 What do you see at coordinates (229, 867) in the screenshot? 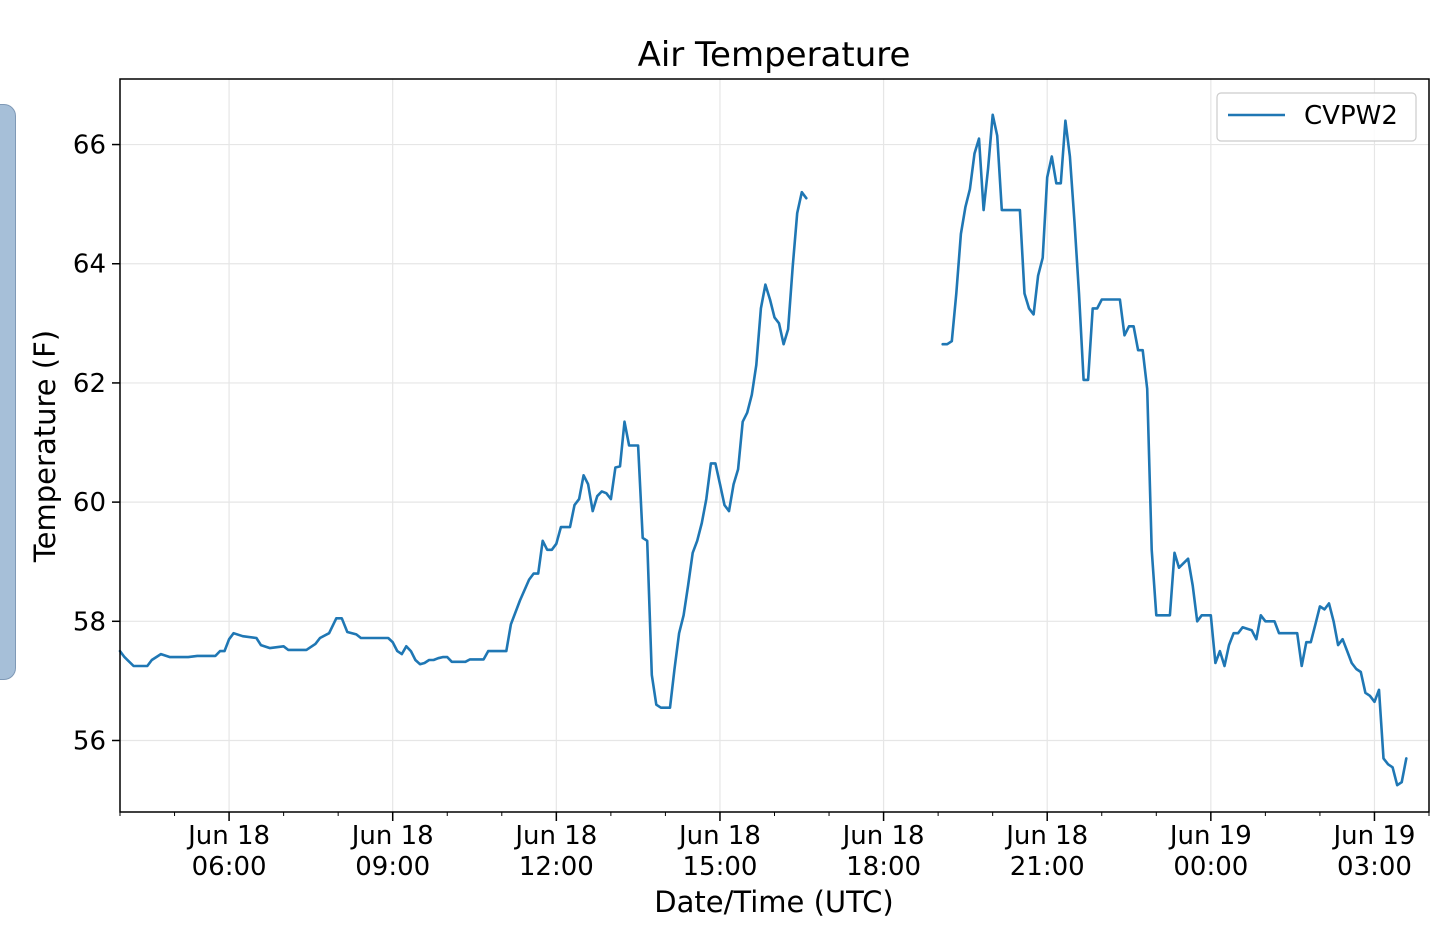
I see `x-tick-label-time: 06:00` at bounding box center [229, 867].